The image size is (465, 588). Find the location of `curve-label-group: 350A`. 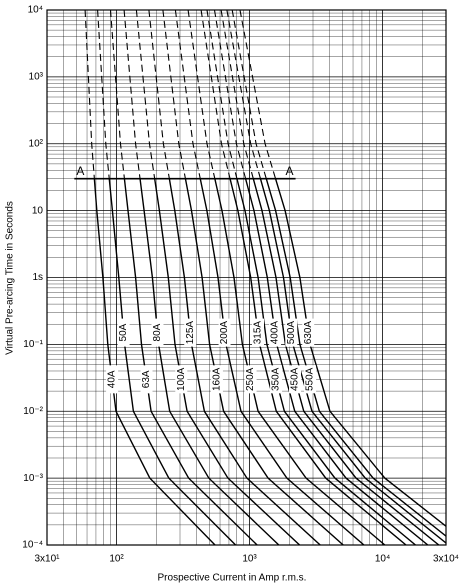

curve-label-group: 350A is located at coordinates (276, 379).